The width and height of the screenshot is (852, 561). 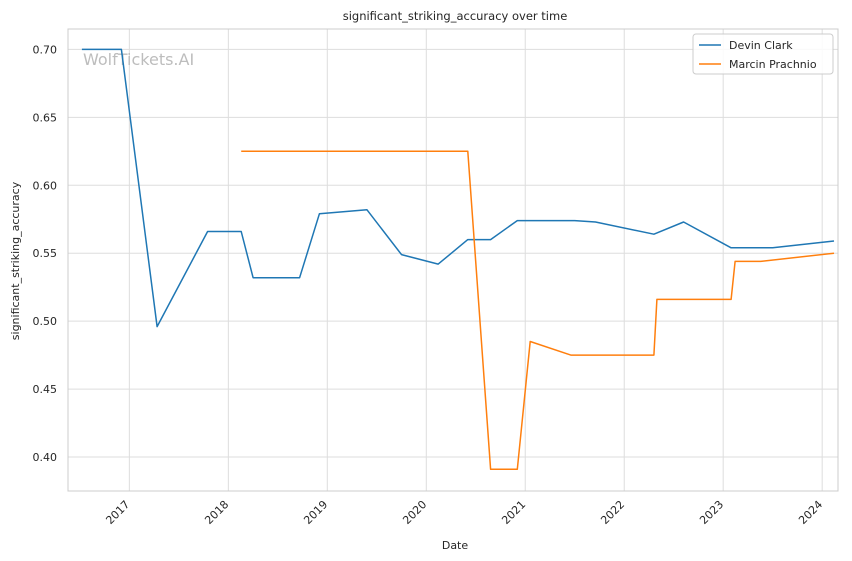 What do you see at coordinates (138, 59) in the screenshot?
I see `watermark: WolfTickets.AI` at bounding box center [138, 59].